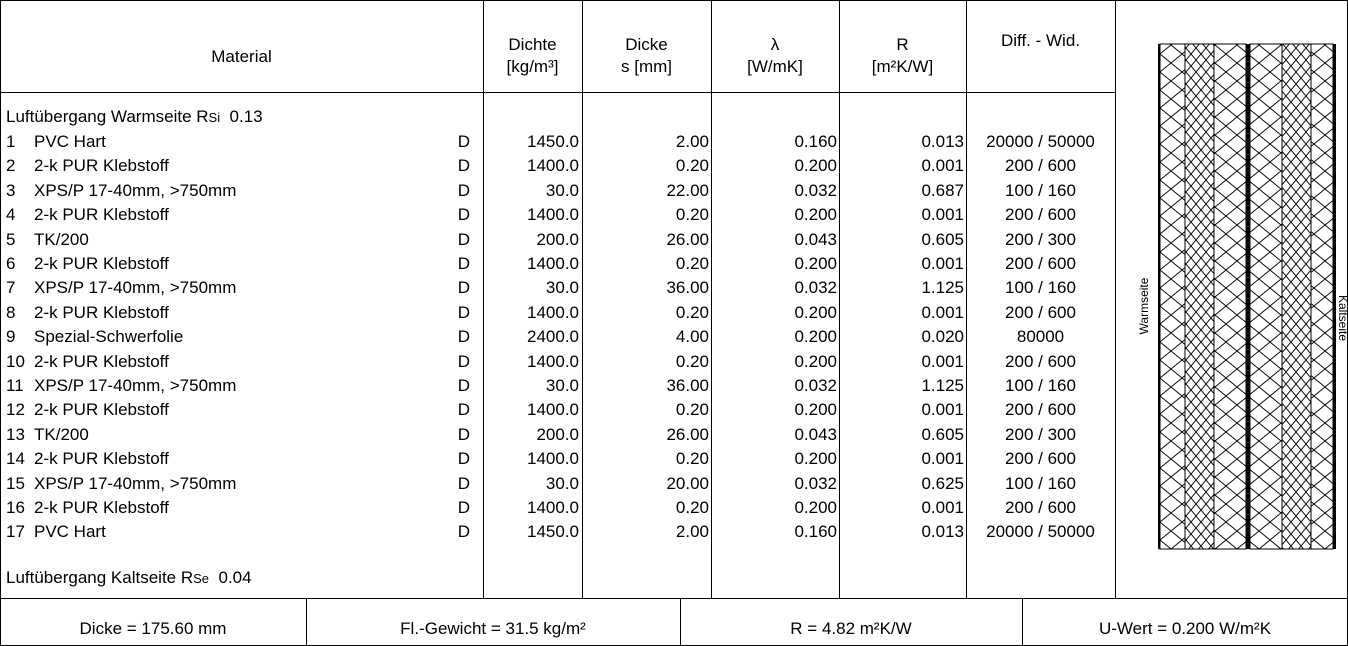 The width and height of the screenshot is (1348, 646). Describe the element at coordinates (1342, 318) in the screenshot. I see `cold-side-diagram-label: Kaltseite` at that location.